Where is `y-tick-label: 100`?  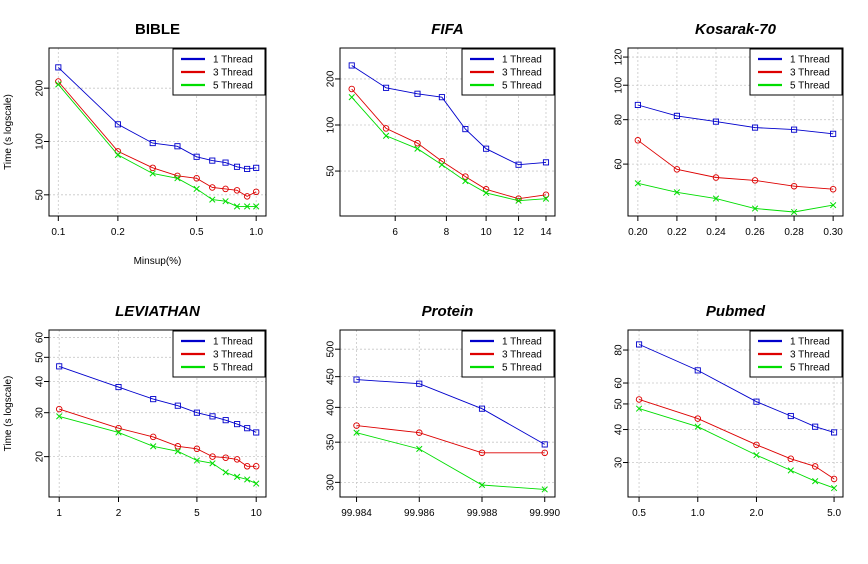 y-tick-label: 100 is located at coordinates (331, 124).